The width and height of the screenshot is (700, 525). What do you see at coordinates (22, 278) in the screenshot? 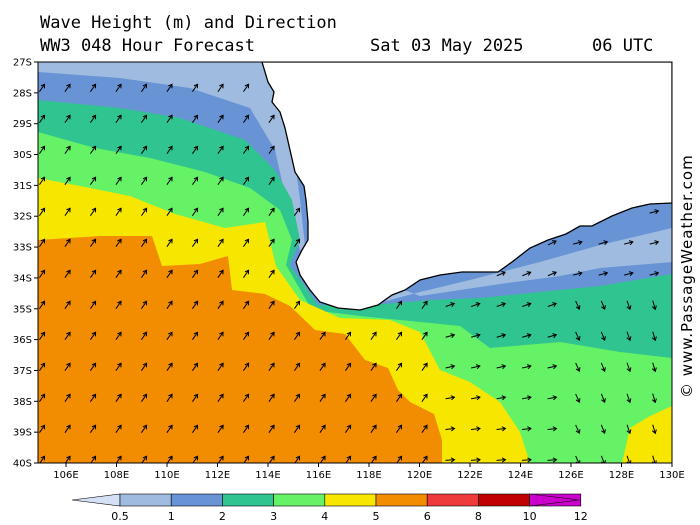
I see `lat-label: 34S` at bounding box center [22, 278].